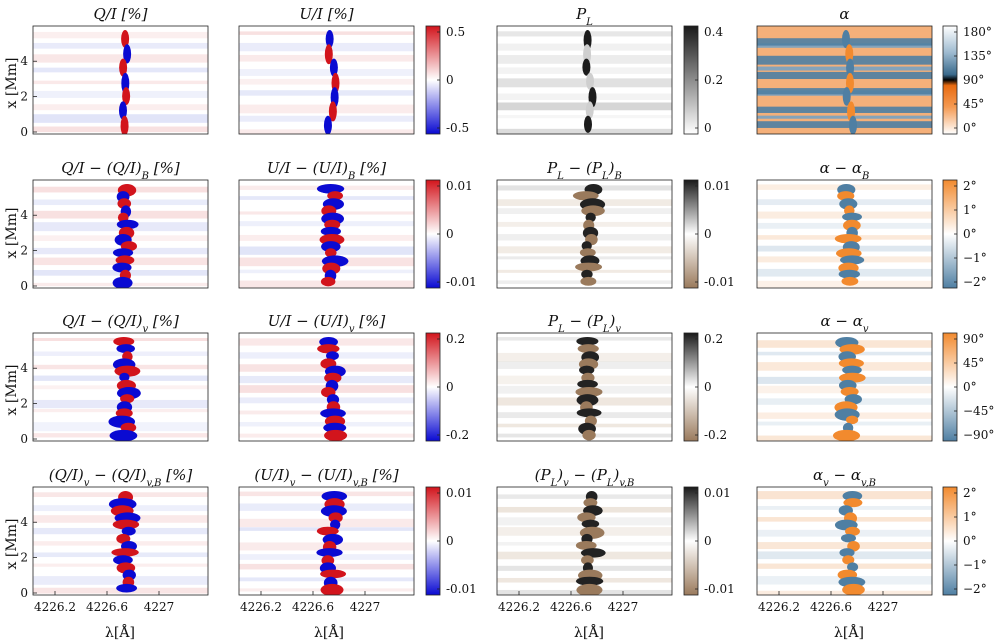 The width and height of the screenshot is (996, 642). I want to click on y-tick-label: 2, so click(24, 404).